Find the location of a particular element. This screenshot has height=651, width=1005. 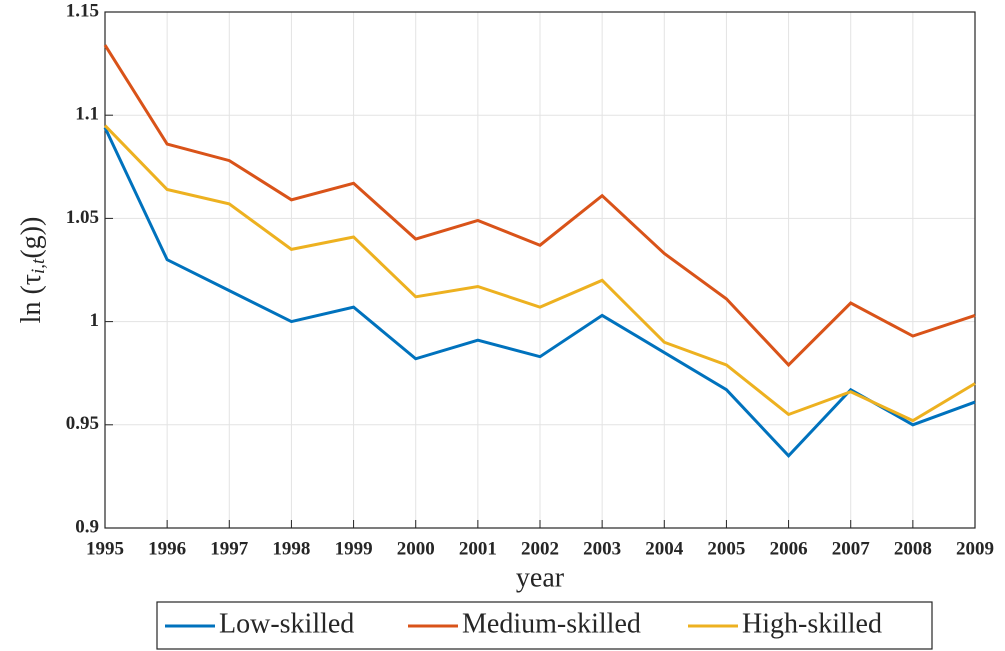

x-tick-label: 1996 is located at coordinates (167, 548).